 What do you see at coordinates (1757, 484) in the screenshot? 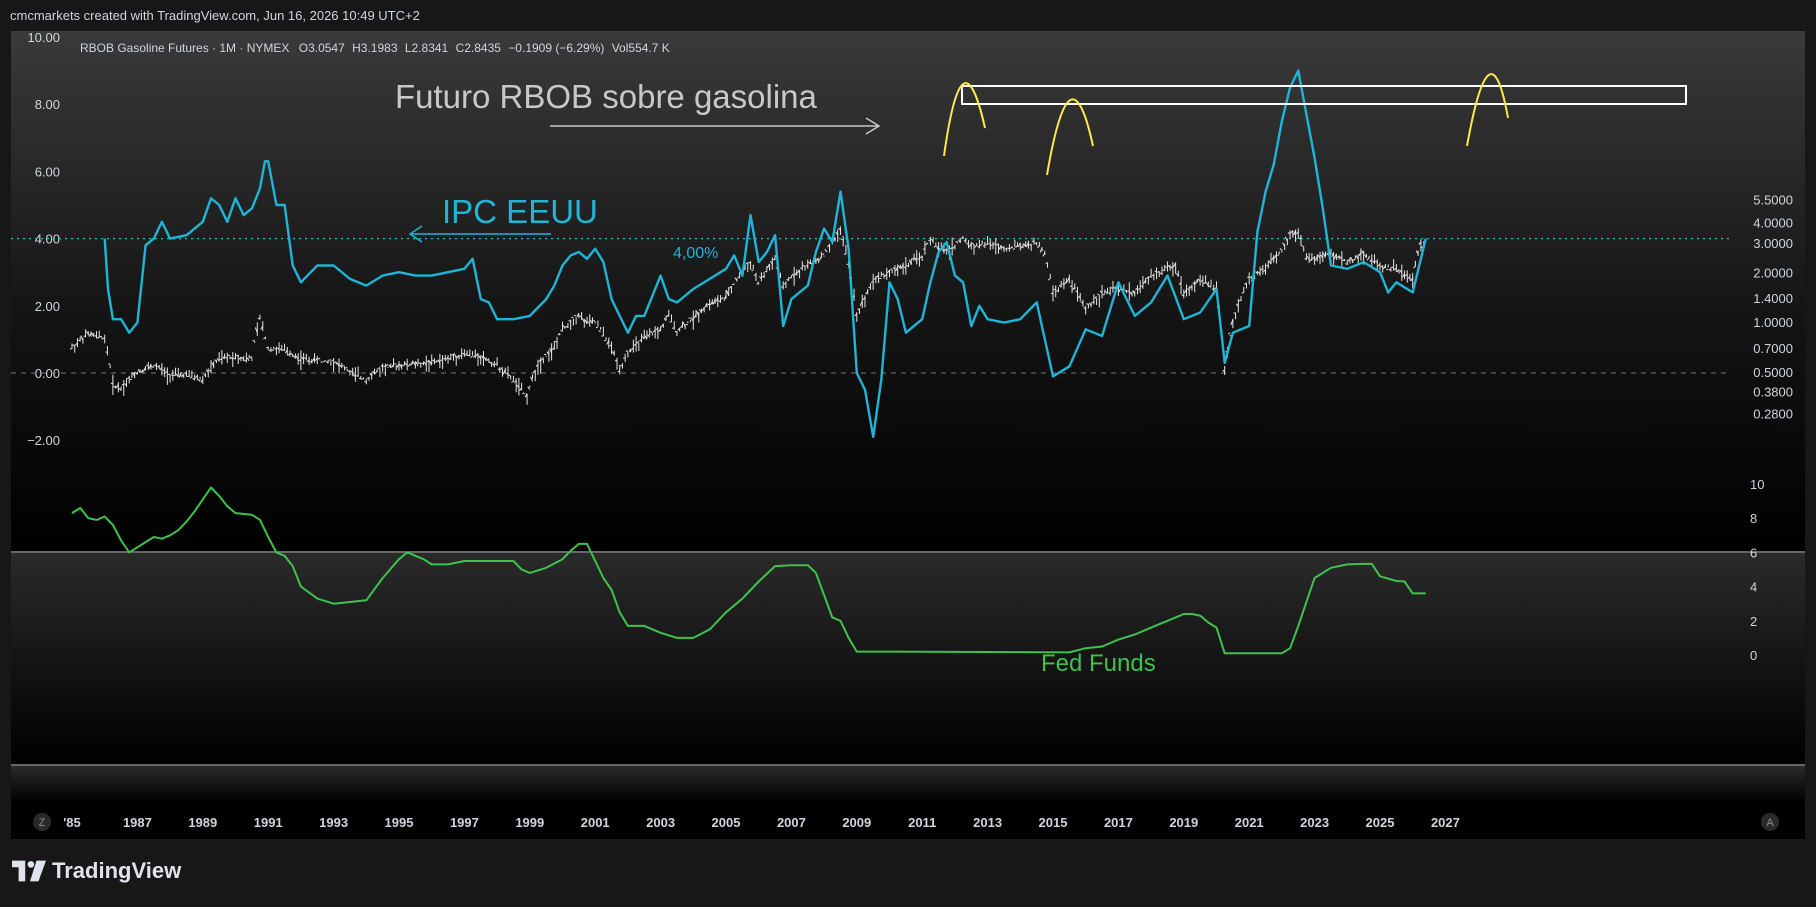
I see `fed-axis-tick-label: 10` at bounding box center [1757, 484].